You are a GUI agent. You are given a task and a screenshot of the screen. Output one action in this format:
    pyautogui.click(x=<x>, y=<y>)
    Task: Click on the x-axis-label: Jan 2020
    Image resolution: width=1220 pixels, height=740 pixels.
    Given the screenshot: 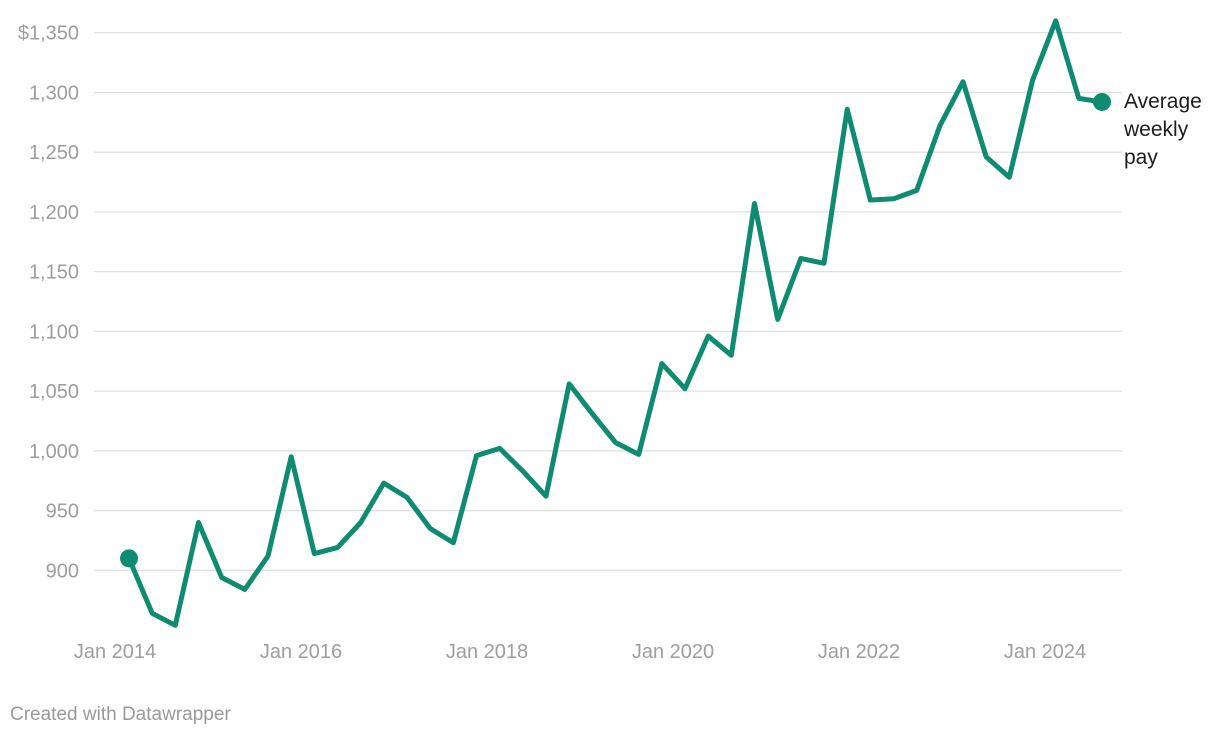 What is the action you would take?
    pyautogui.click(x=673, y=652)
    